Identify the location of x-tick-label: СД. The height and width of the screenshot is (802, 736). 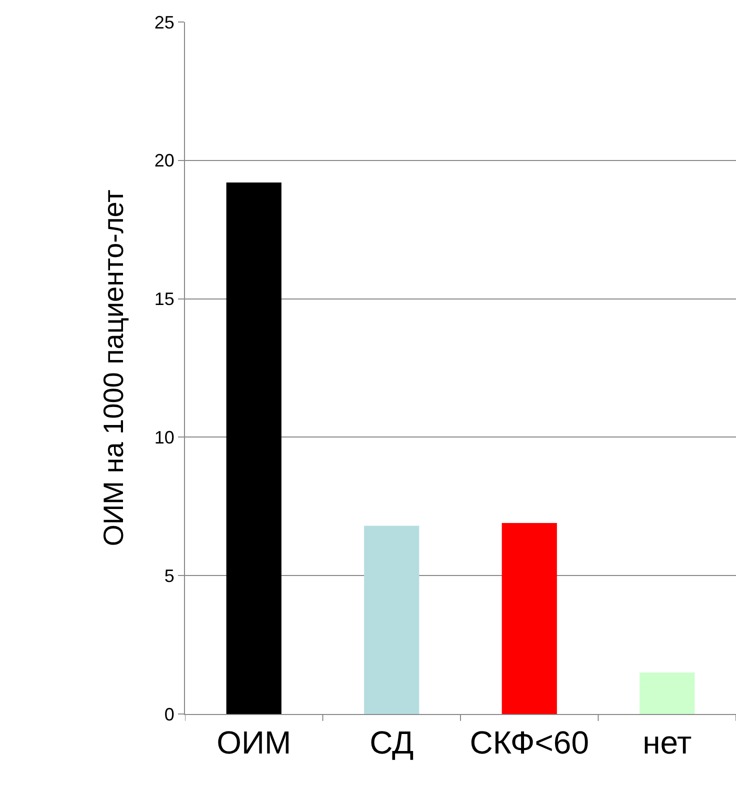
(392, 742).